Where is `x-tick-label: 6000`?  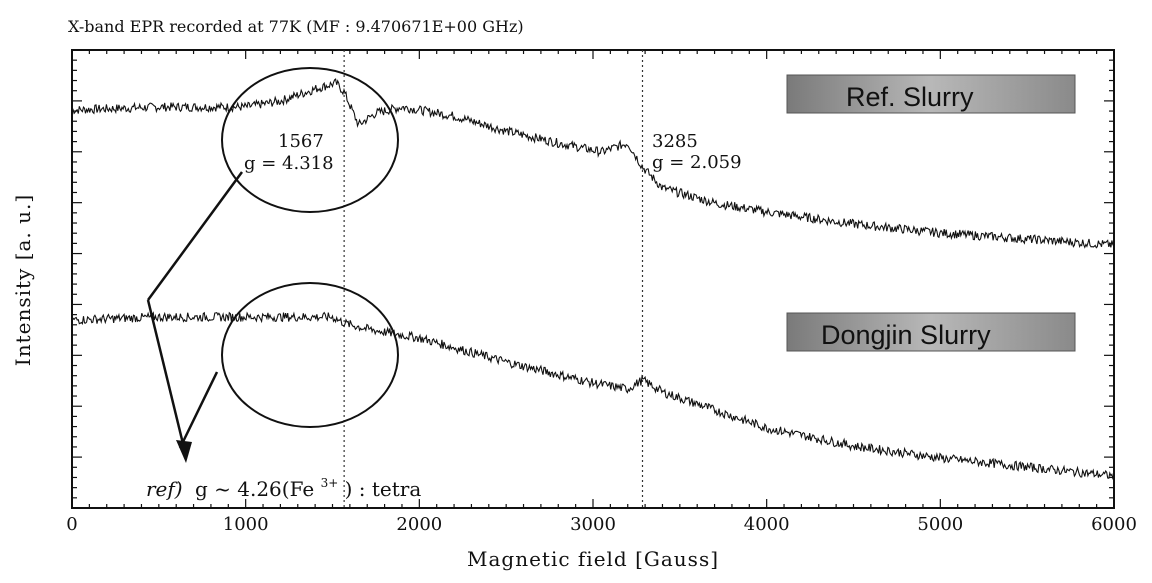
x-tick-label: 6000 is located at coordinates (1114, 524).